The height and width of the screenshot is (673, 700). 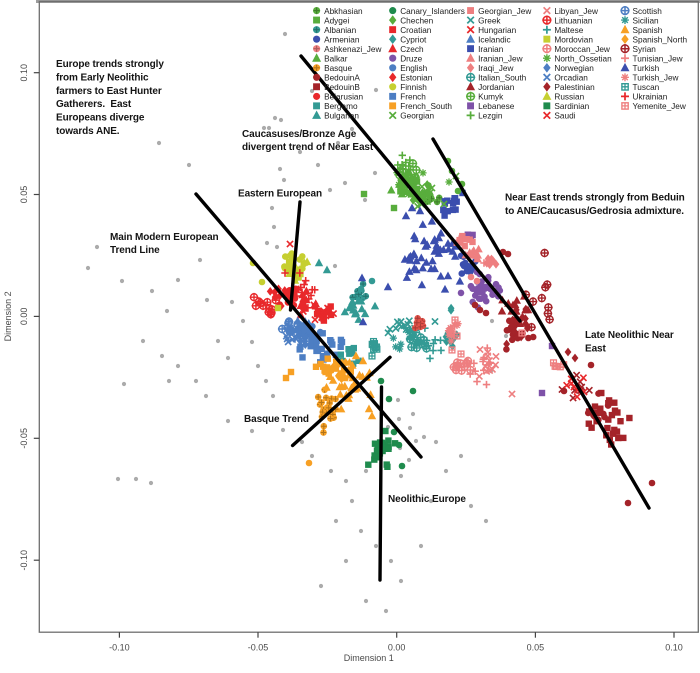 What do you see at coordinates (645, 49) in the screenshot?
I see `svg-text: Syrian` at bounding box center [645, 49].